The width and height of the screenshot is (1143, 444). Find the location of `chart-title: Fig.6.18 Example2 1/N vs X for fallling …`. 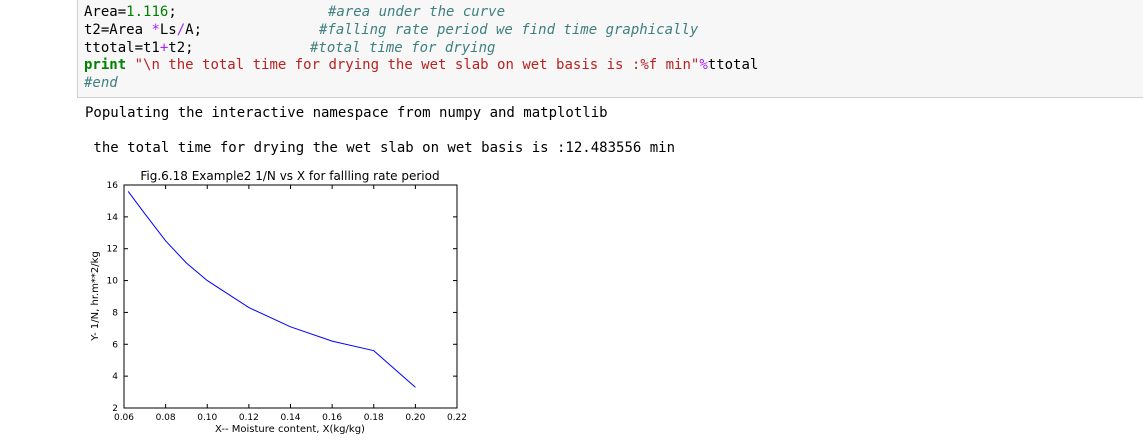

chart-title: Fig.6.18 Example2 1/N vs X for fallling … is located at coordinates (289, 176).